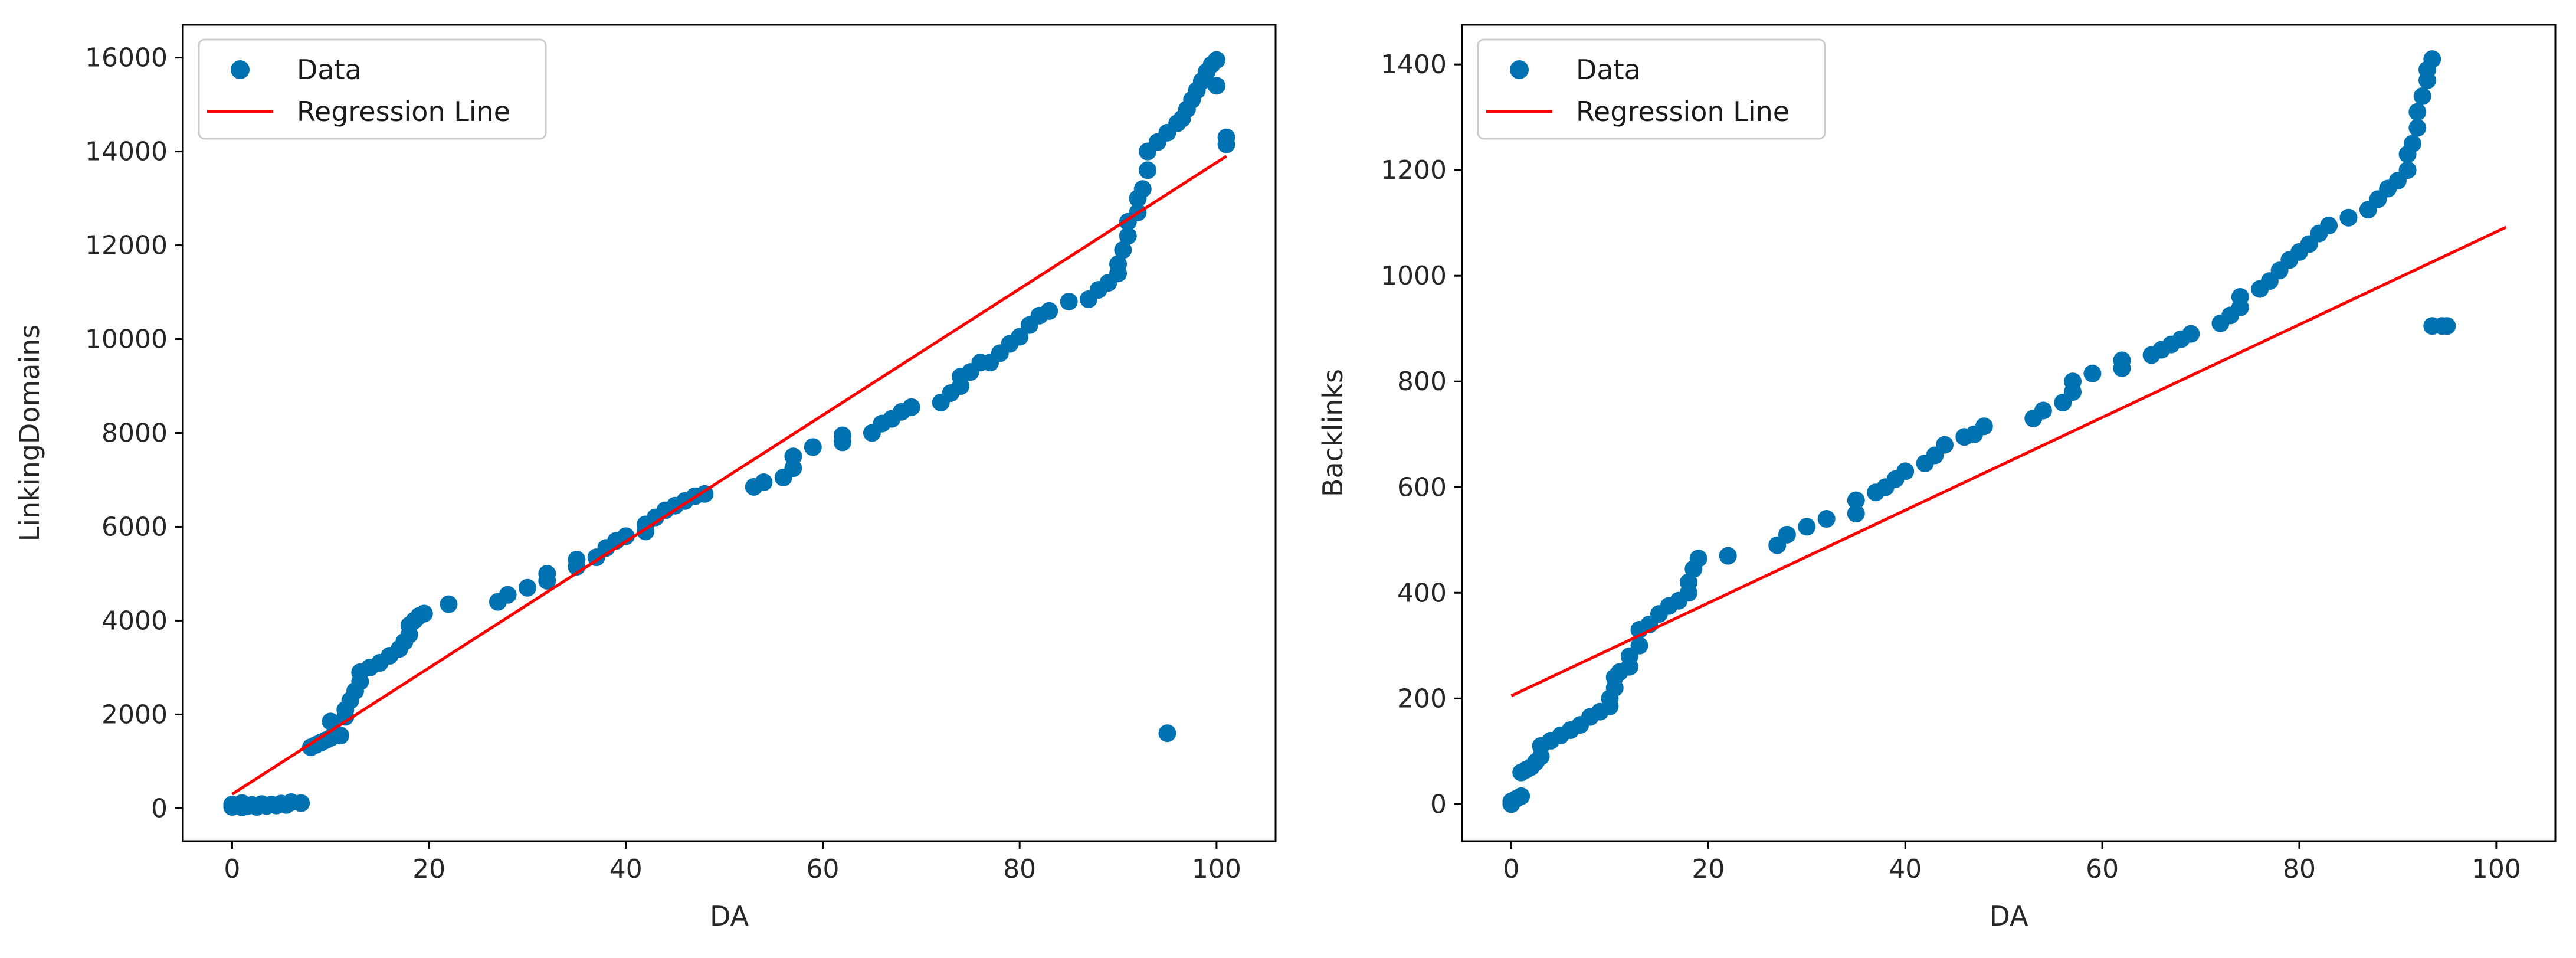 The image size is (2576, 958). Describe the element at coordinates (1422, 382) in the screenshot. I see `y-tick-label: 800` at that location.